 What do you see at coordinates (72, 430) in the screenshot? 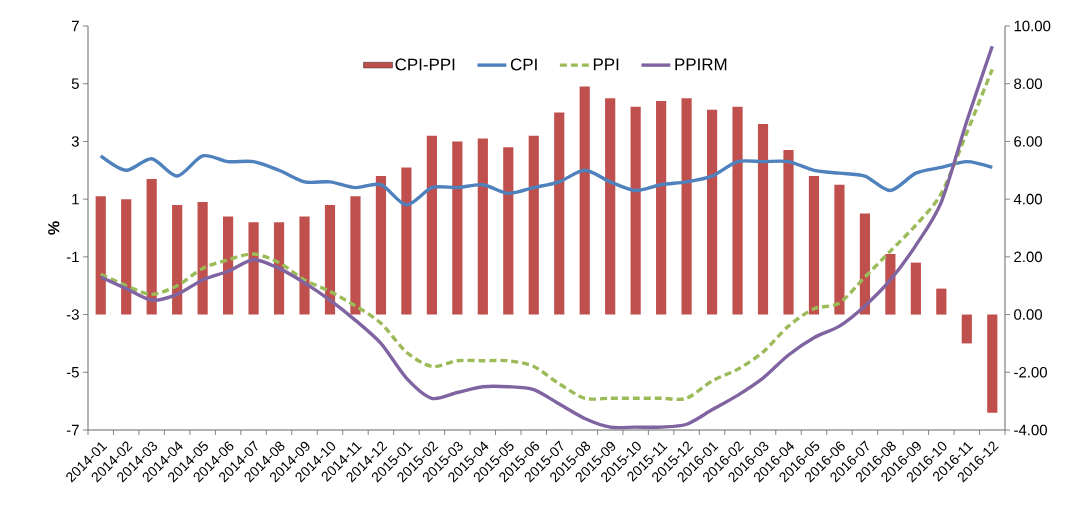
I see `y-tick-label: -7` at bounding box center [72, 430].